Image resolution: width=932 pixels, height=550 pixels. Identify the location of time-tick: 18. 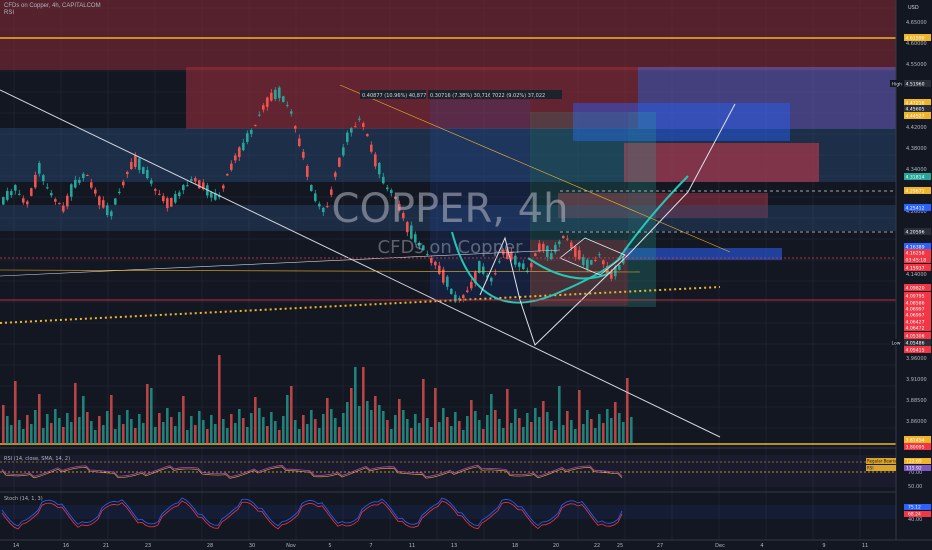
(515, 546).